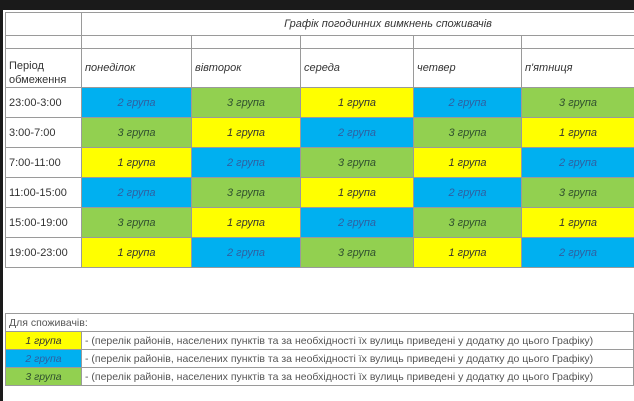 Image resolution: width=634 pixels, height=401 pixels. I want to click on day-header-wednesday: середа, so click(357, 68).